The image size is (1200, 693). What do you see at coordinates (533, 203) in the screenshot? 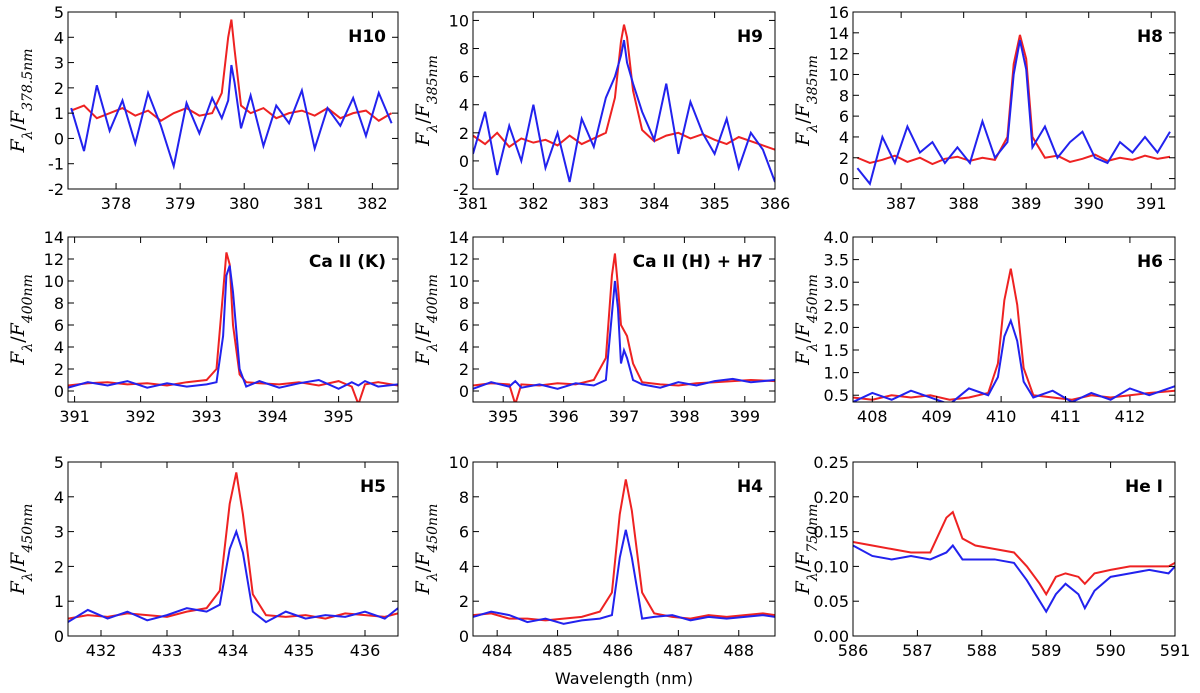
I see `x-tick-label: 382` at bounding box center [533, 203].